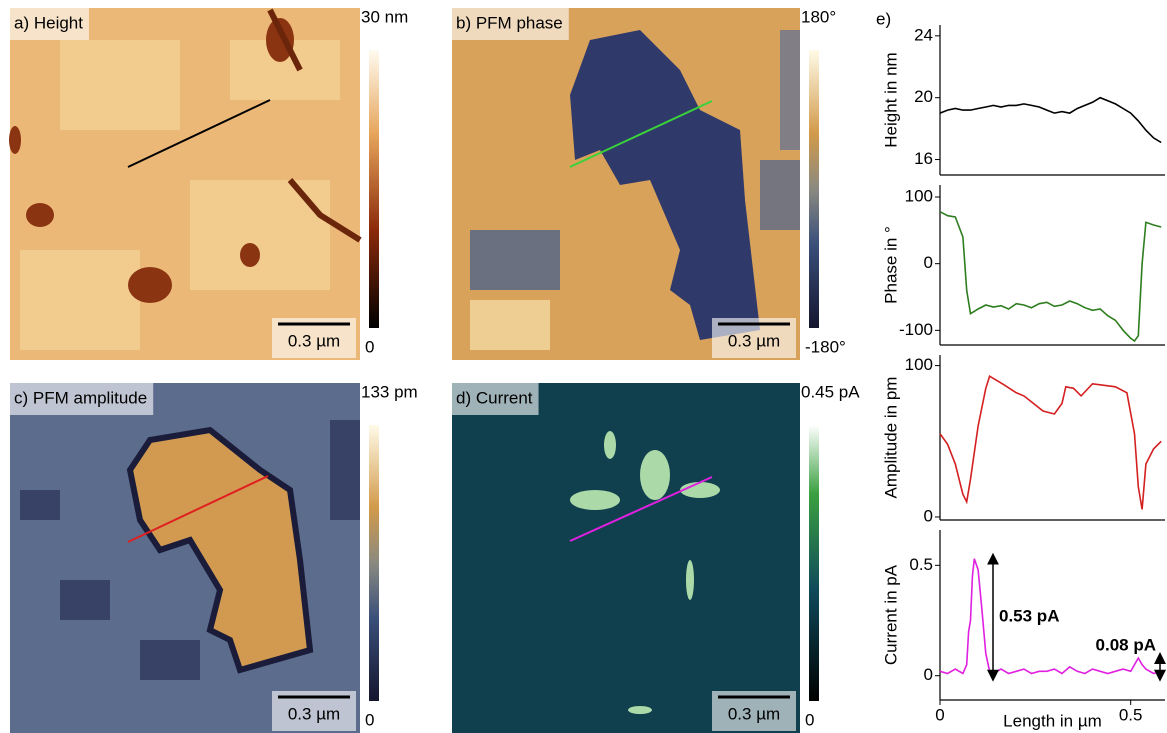 Image resolution: width=1167 pixels, height=733 pixels. What do you see at coordinates (1029, 616) in the screenshot?
I see `annotation-label: 0.53 pA` at bounding box center [1029, 616].